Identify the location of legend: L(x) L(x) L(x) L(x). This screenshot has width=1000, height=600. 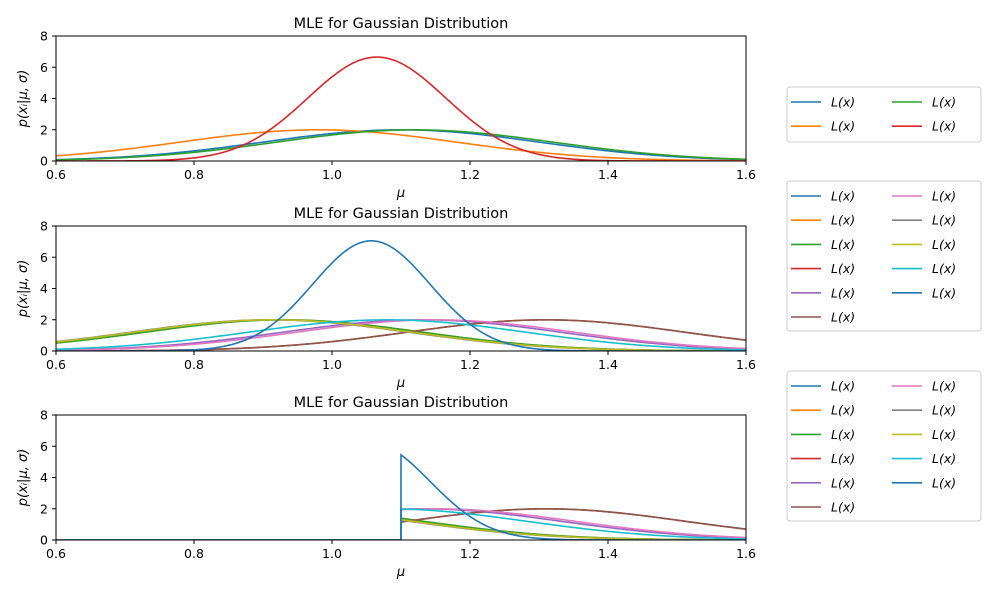
(884, 114).